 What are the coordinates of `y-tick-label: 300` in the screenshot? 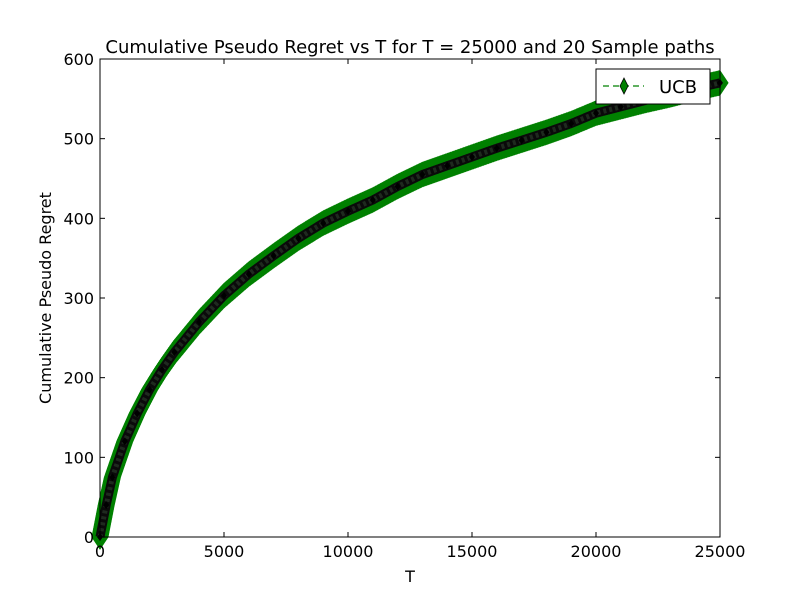 It's located at (78, 298).